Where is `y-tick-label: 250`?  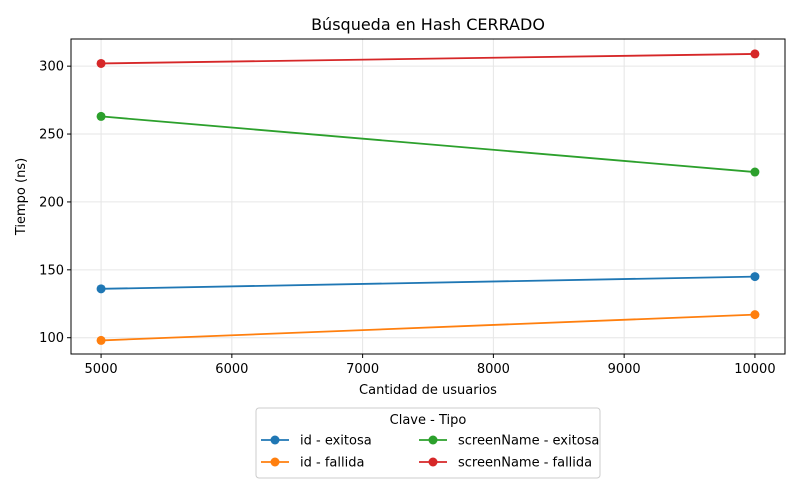
y-tick-label: 250 is located at coordinates (51, 135).